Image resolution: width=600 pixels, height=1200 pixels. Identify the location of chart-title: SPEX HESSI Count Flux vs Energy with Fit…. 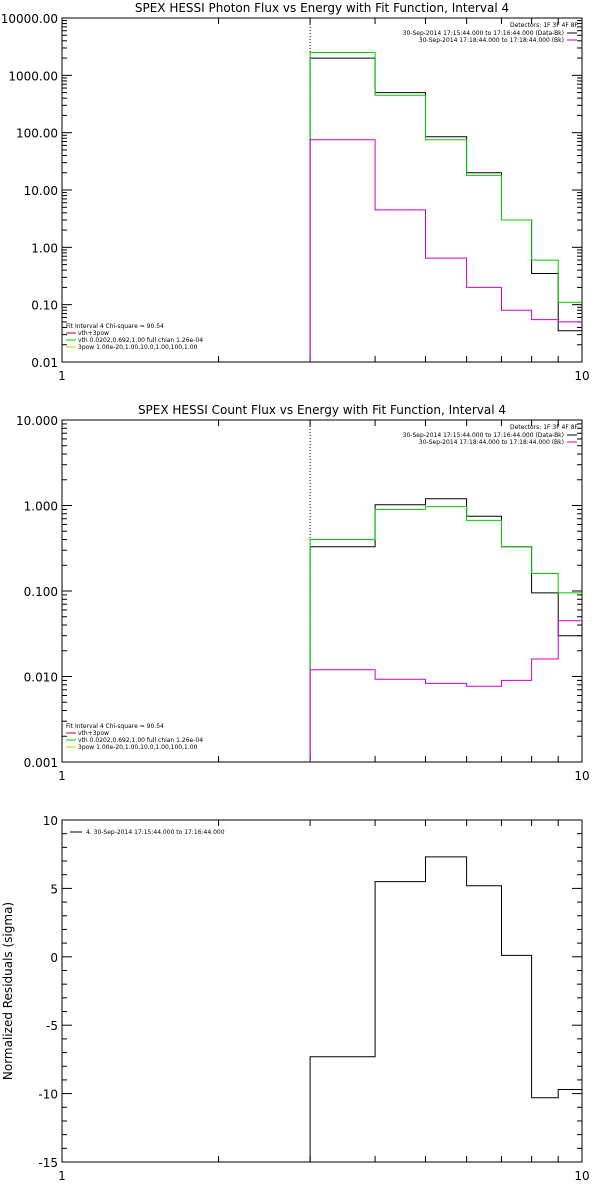
(322, 410).